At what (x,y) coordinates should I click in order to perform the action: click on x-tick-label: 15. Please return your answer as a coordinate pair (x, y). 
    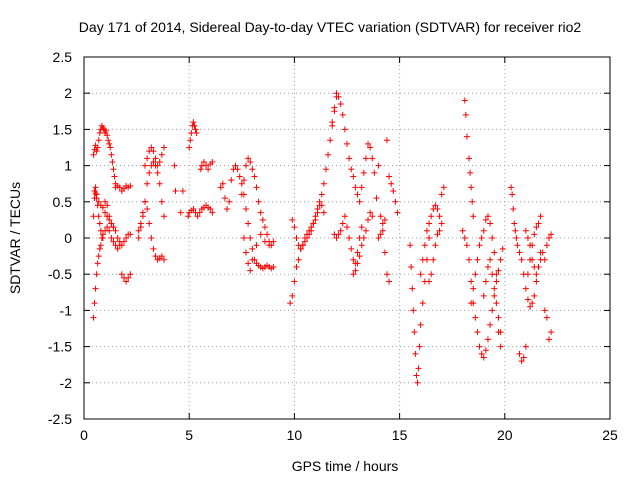
    Looking at the image, I should click on (400, 435).